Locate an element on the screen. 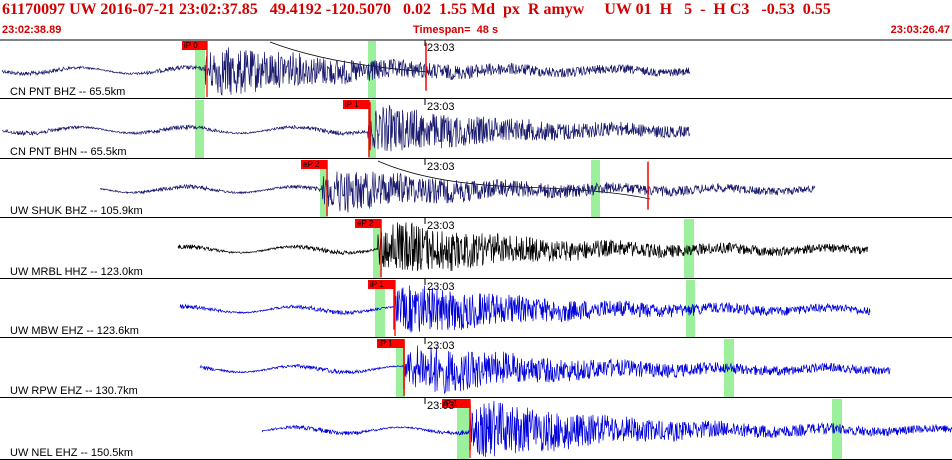 This screenshot has height=460, width=952. trace-panel: iP 1 23:03 UW MBW EHZ -- 123.6km is located at coordinates (476, 308).